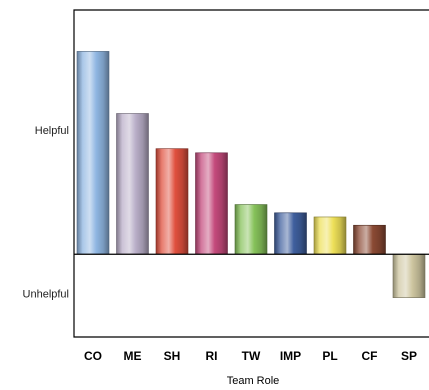 The width and height of the screenshot is (429, 390). I want to click on category-labels: CO ME SH RI TW IMP PL CF SP, so click(250, 356).